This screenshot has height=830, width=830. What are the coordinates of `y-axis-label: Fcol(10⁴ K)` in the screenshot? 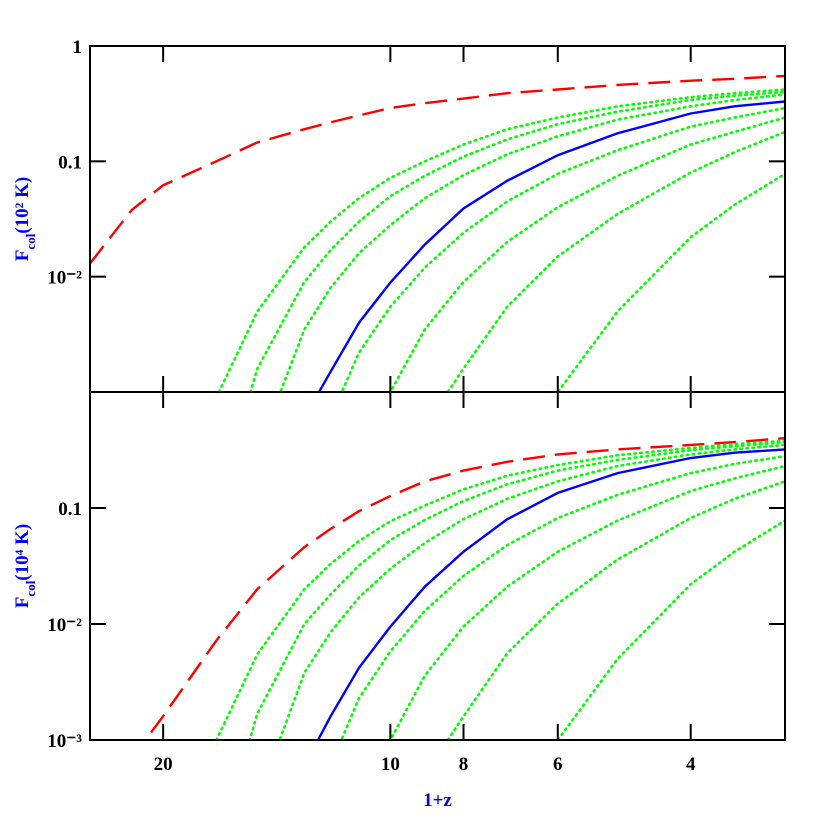 It's located at (25, 566).